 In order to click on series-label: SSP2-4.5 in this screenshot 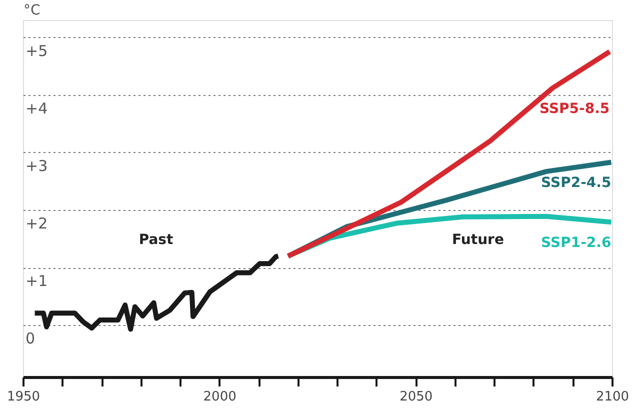, I will do `click(576, 183)`.